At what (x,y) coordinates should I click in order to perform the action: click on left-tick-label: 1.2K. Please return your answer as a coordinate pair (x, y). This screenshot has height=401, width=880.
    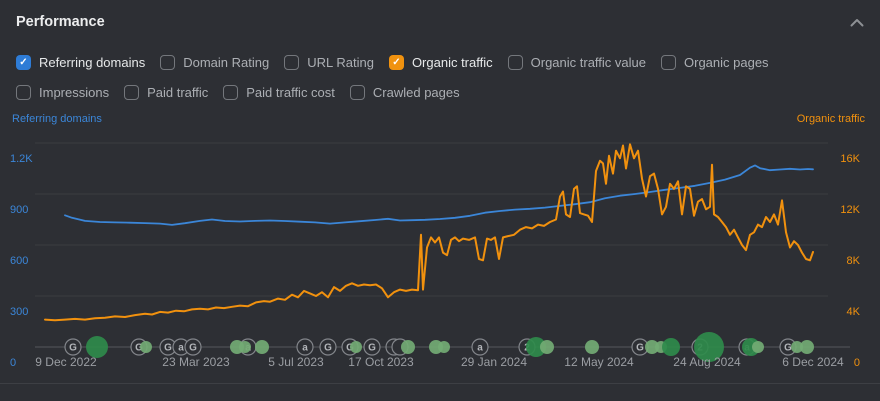
    Looking at the image, I should click on (21, 159).